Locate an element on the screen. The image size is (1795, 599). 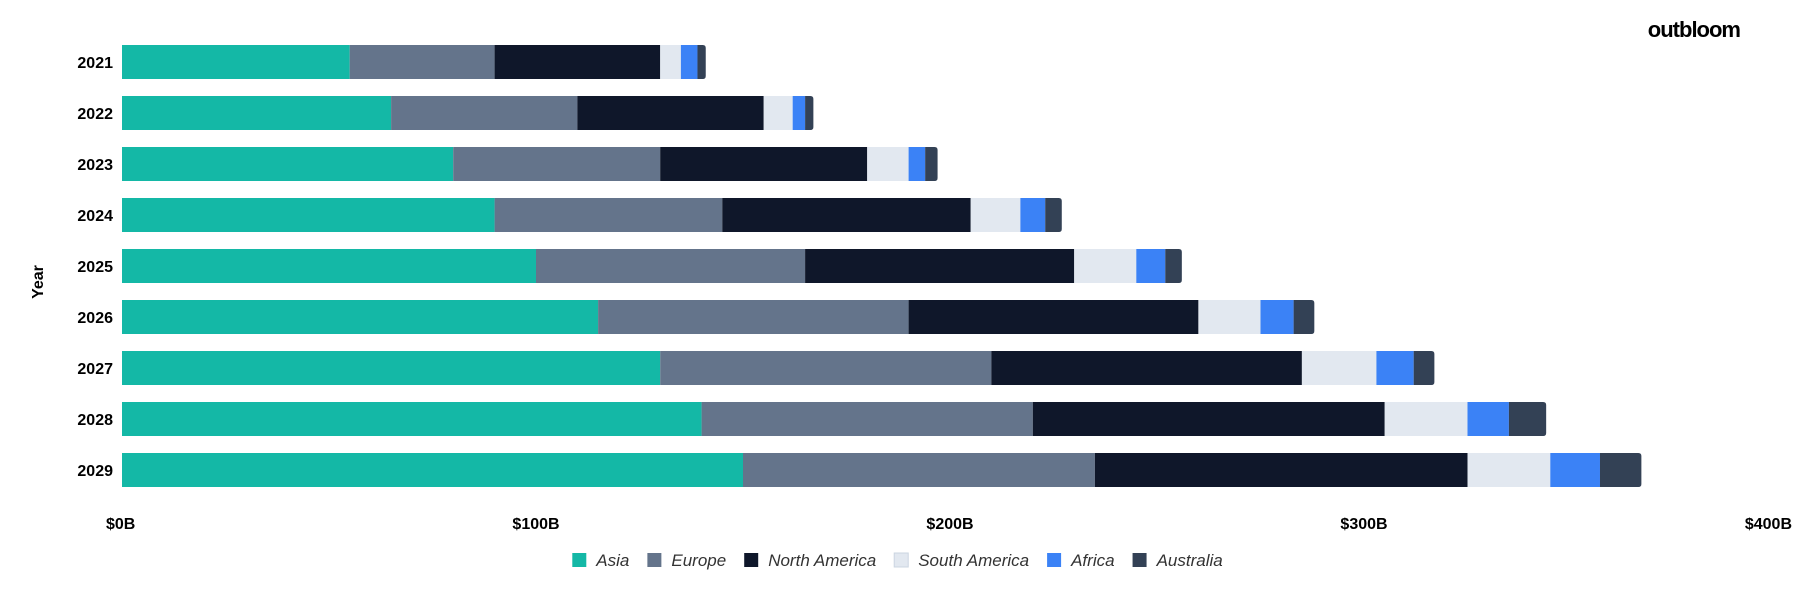
y-tick-label-2025: 2025 is located at coordinates (95, 267).